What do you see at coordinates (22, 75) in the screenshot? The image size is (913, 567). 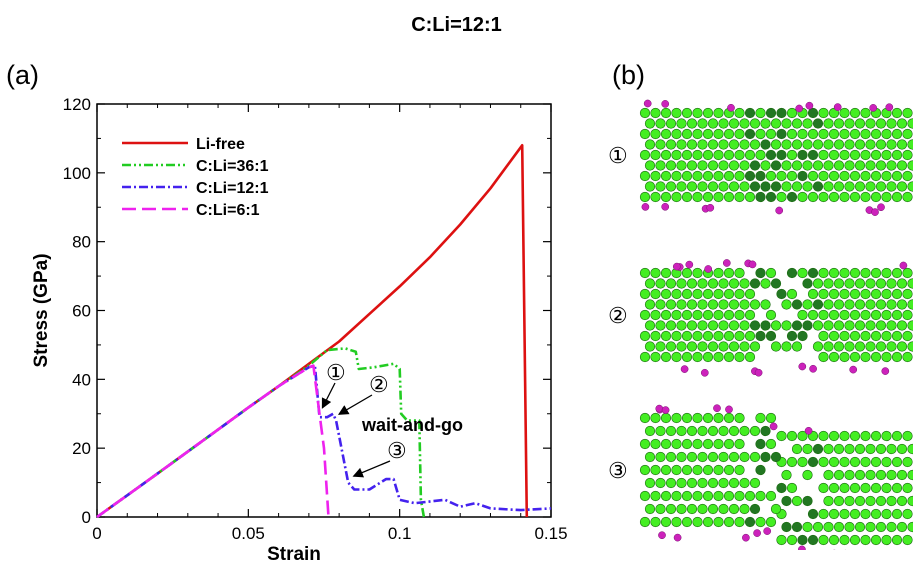 I see `panel-a-label: (a)` at bounding box center [22, 75].